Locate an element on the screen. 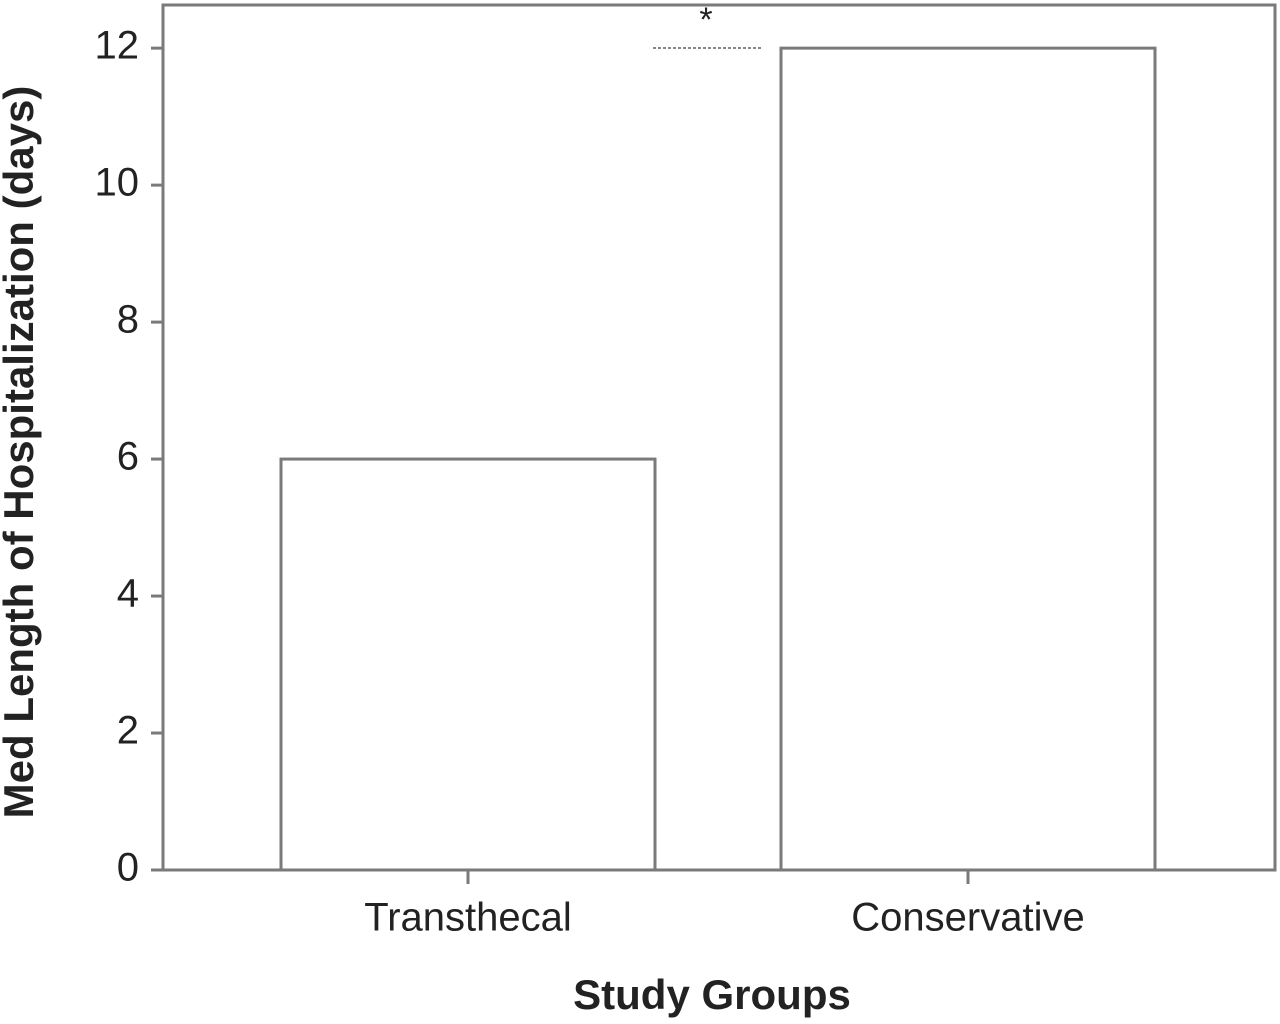  y-axis-title: Med Length of Hospitalization (days) is located at coordinates (21, 452).